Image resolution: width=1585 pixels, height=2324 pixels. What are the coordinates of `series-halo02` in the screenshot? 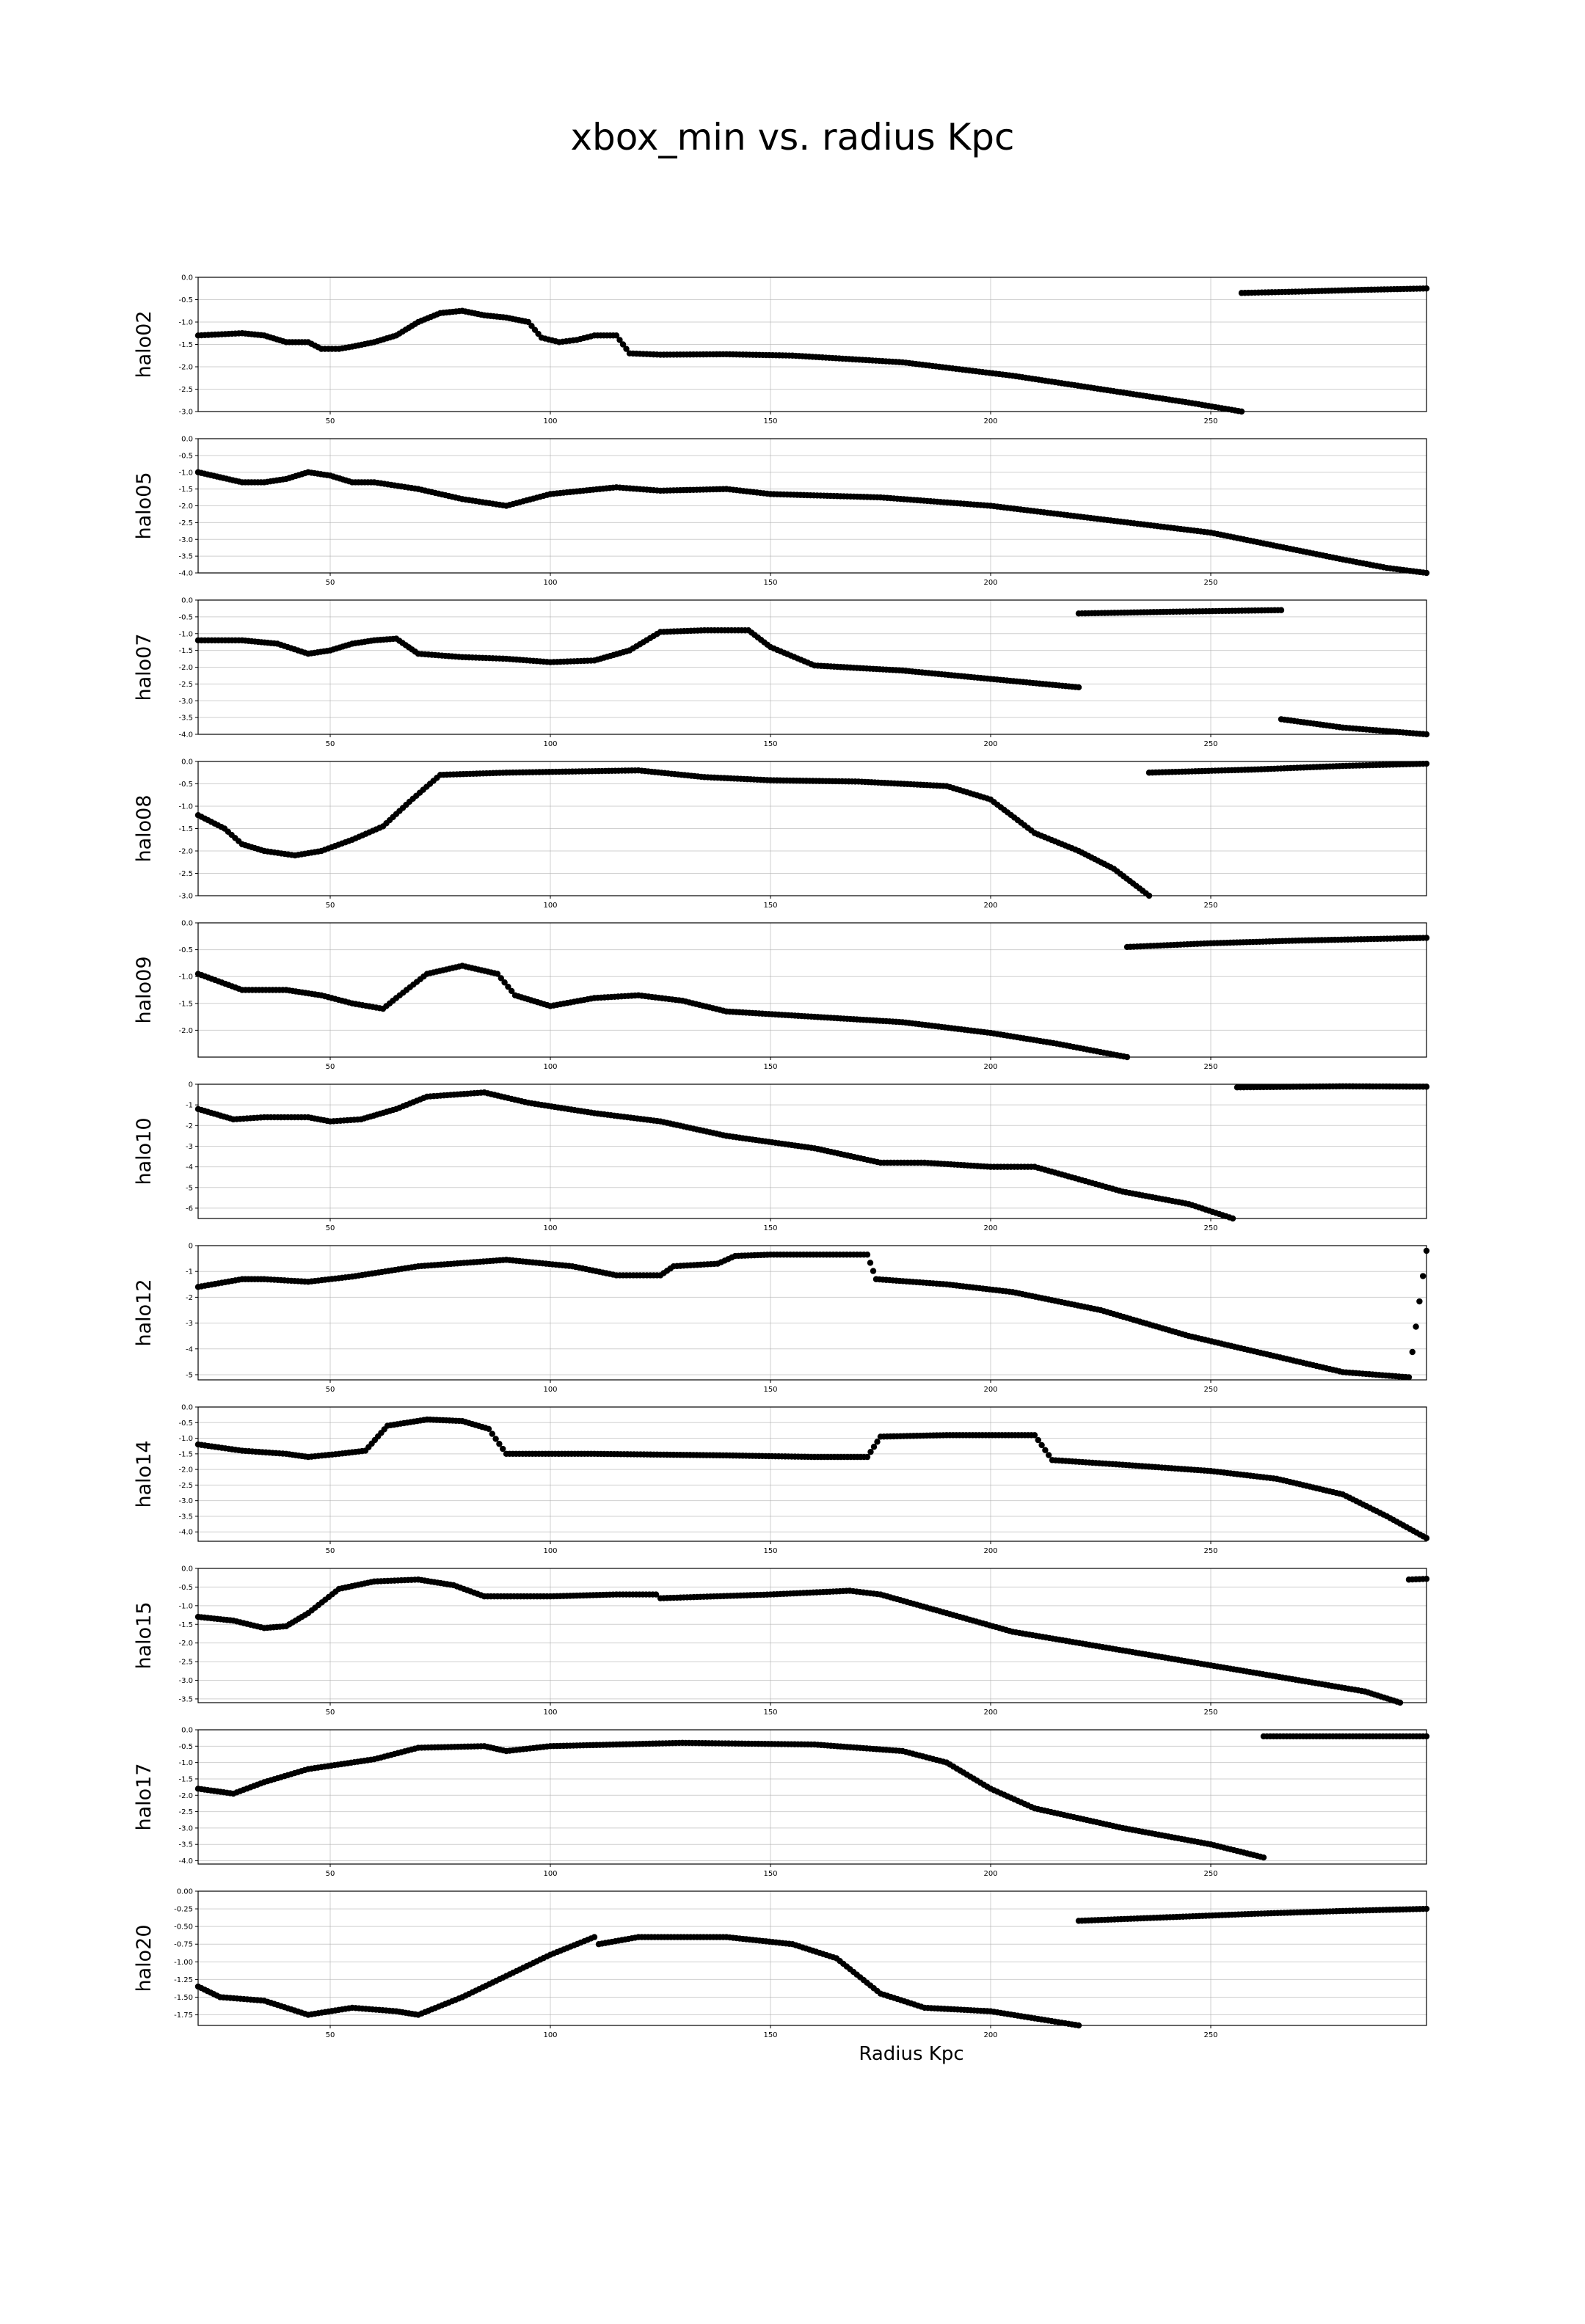 It's located at (812, 350).